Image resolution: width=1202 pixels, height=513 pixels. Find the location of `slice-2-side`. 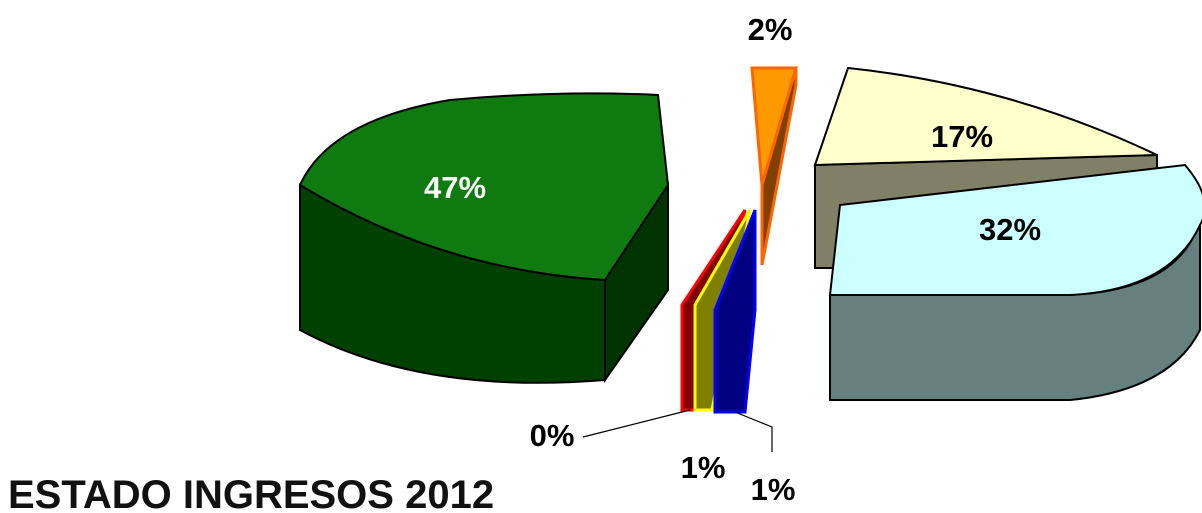

slice-2-side is located at coordinates (779, 166).